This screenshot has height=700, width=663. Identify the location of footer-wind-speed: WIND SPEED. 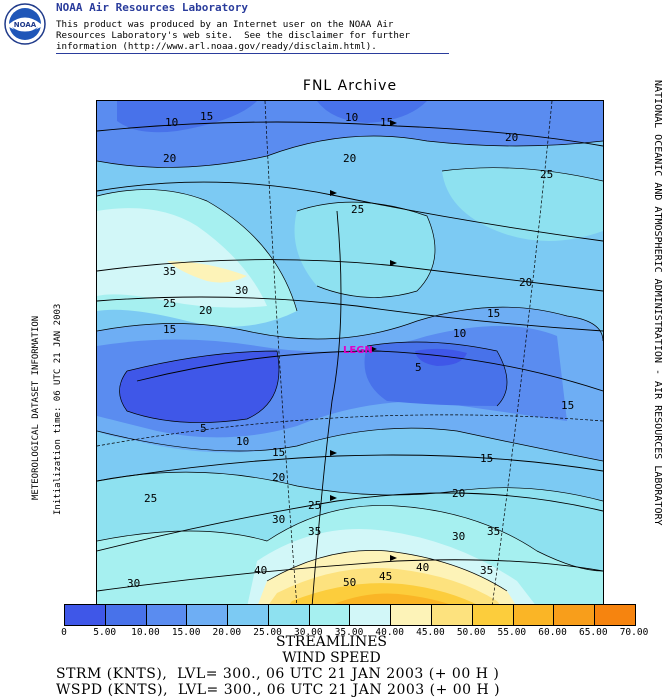
(331, 658).